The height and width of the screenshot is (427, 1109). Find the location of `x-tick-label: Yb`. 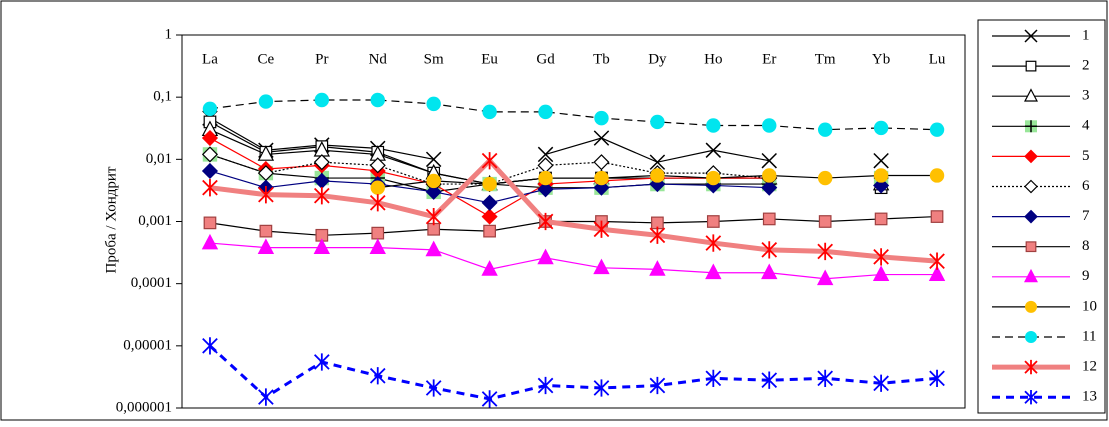

x-tick-label: Yb is located at coordinates (881, 59).